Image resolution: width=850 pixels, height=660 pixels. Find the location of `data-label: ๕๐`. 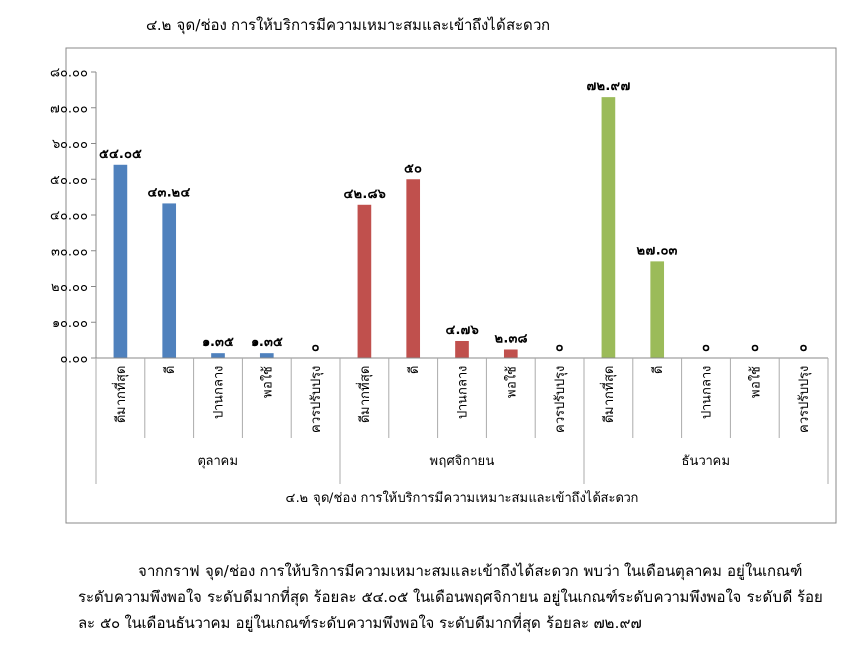

data-label: ๕๐ is located at coordinates (413, 168).